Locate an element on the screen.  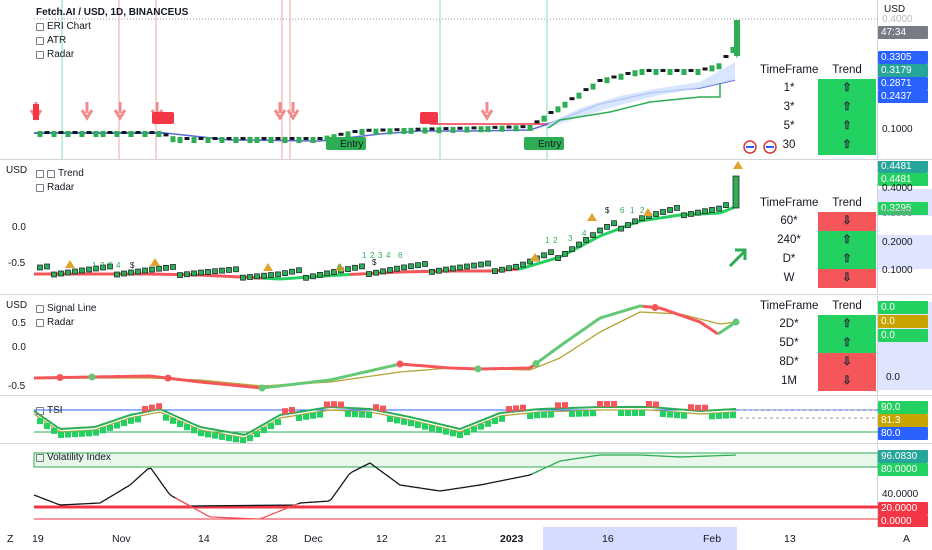
volatility-plot is located at coordinates (439, 486).